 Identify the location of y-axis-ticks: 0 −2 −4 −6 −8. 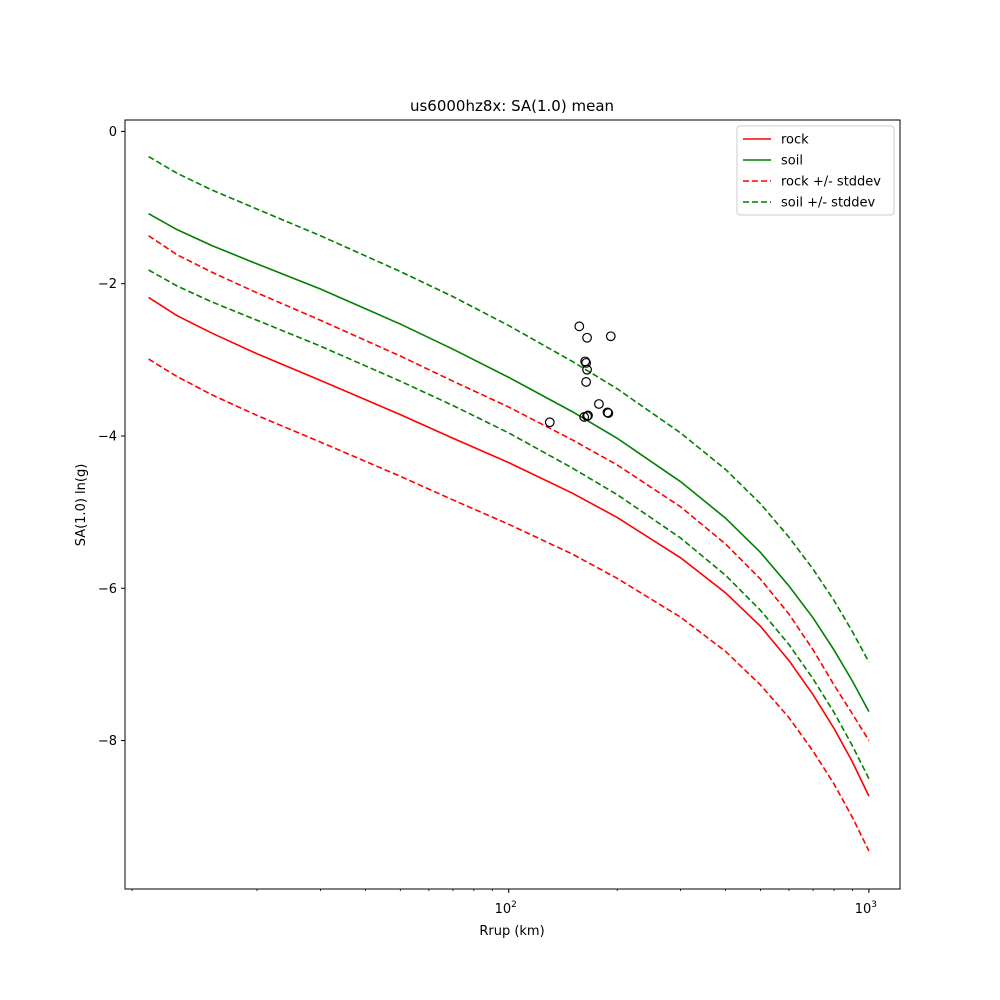
(111, 437).